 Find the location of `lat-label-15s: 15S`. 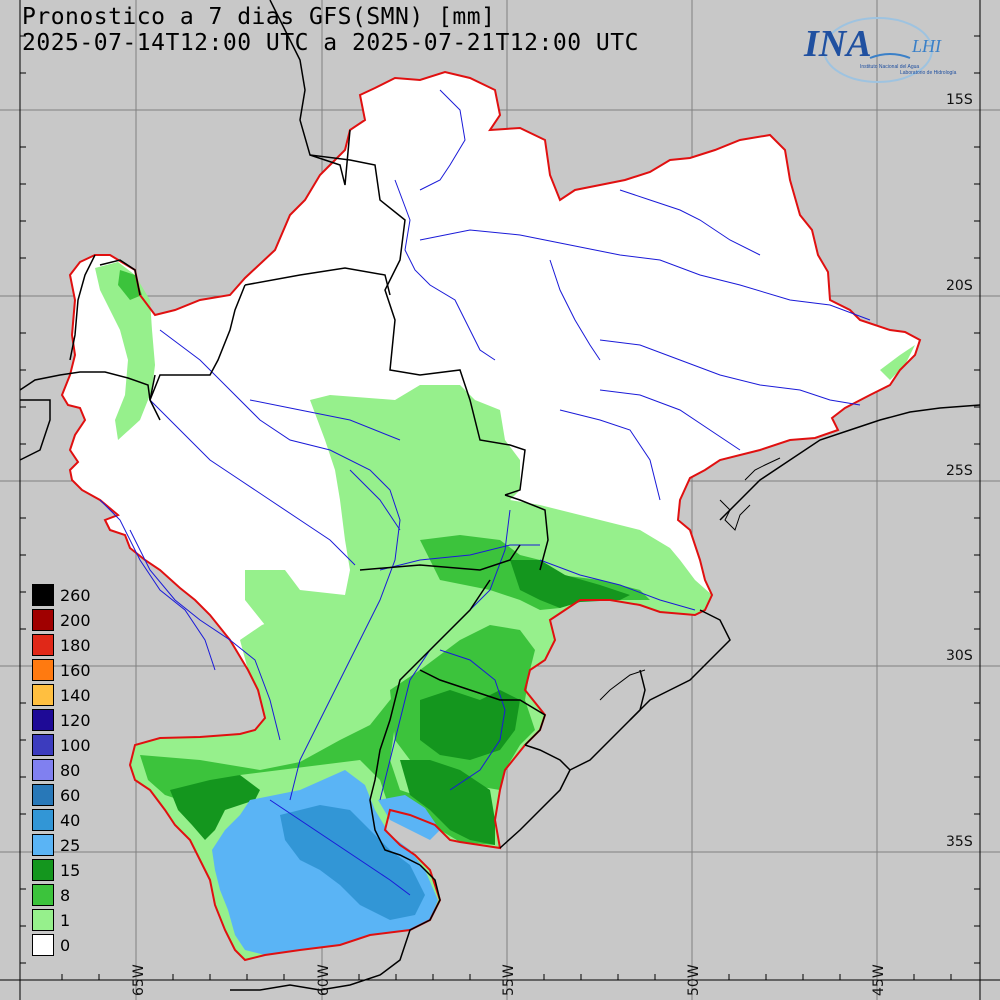

lat-label-15s: 15S is located at coordinates (959, 100).